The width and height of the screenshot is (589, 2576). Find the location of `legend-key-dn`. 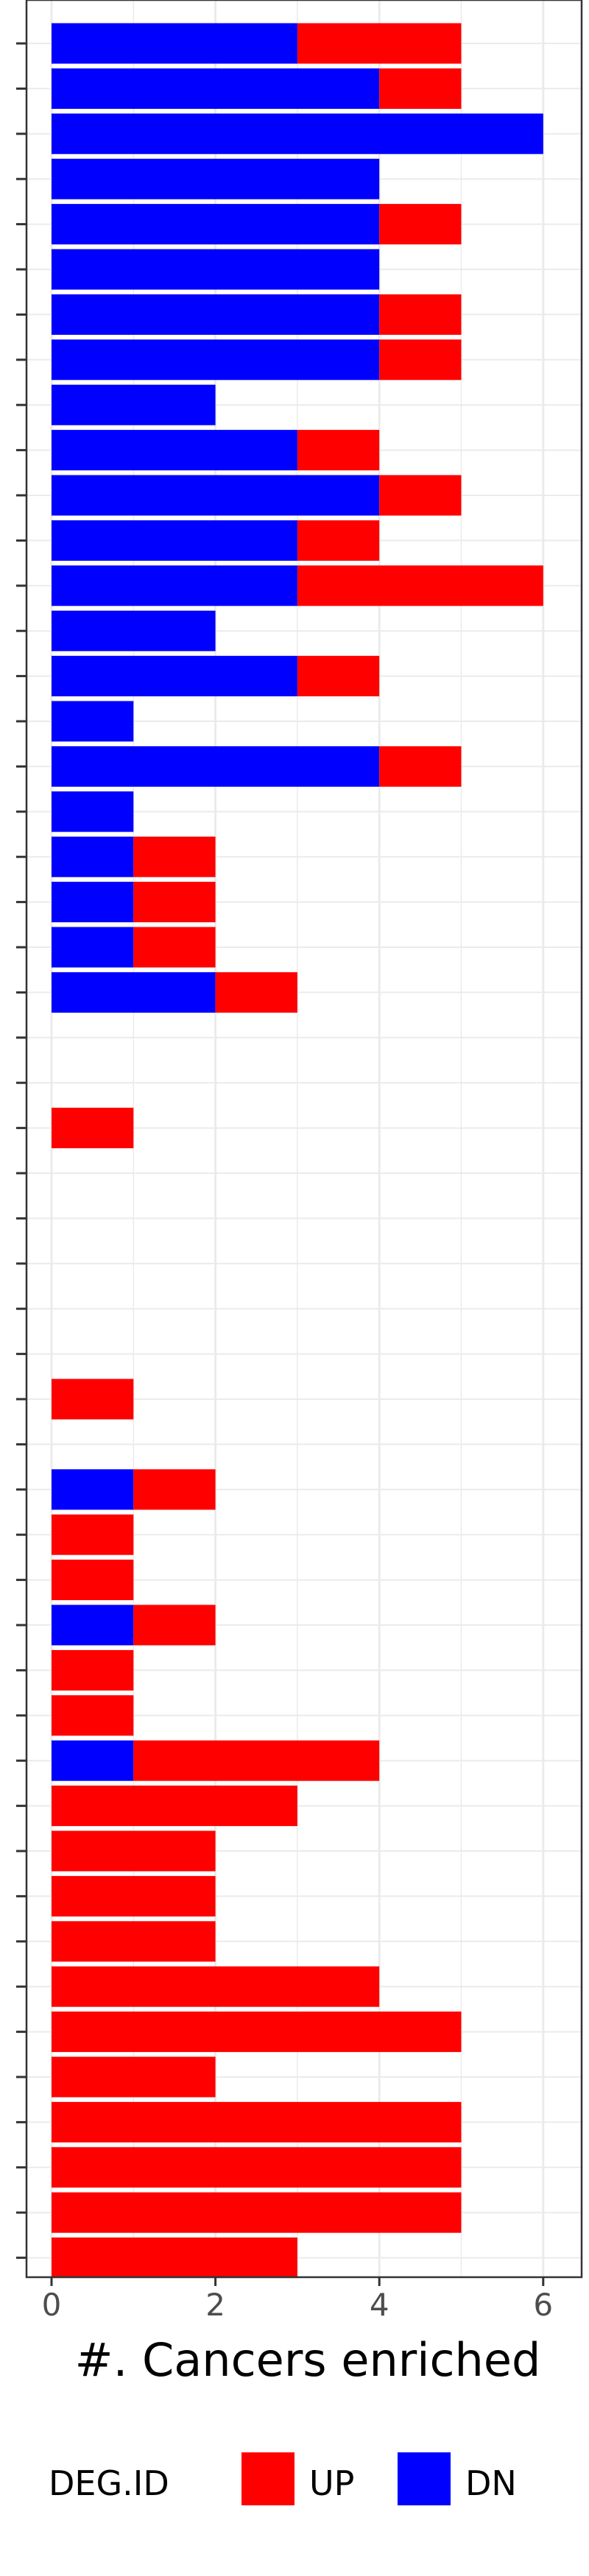

legend-key-dn is located at coordinates (424, 2478).